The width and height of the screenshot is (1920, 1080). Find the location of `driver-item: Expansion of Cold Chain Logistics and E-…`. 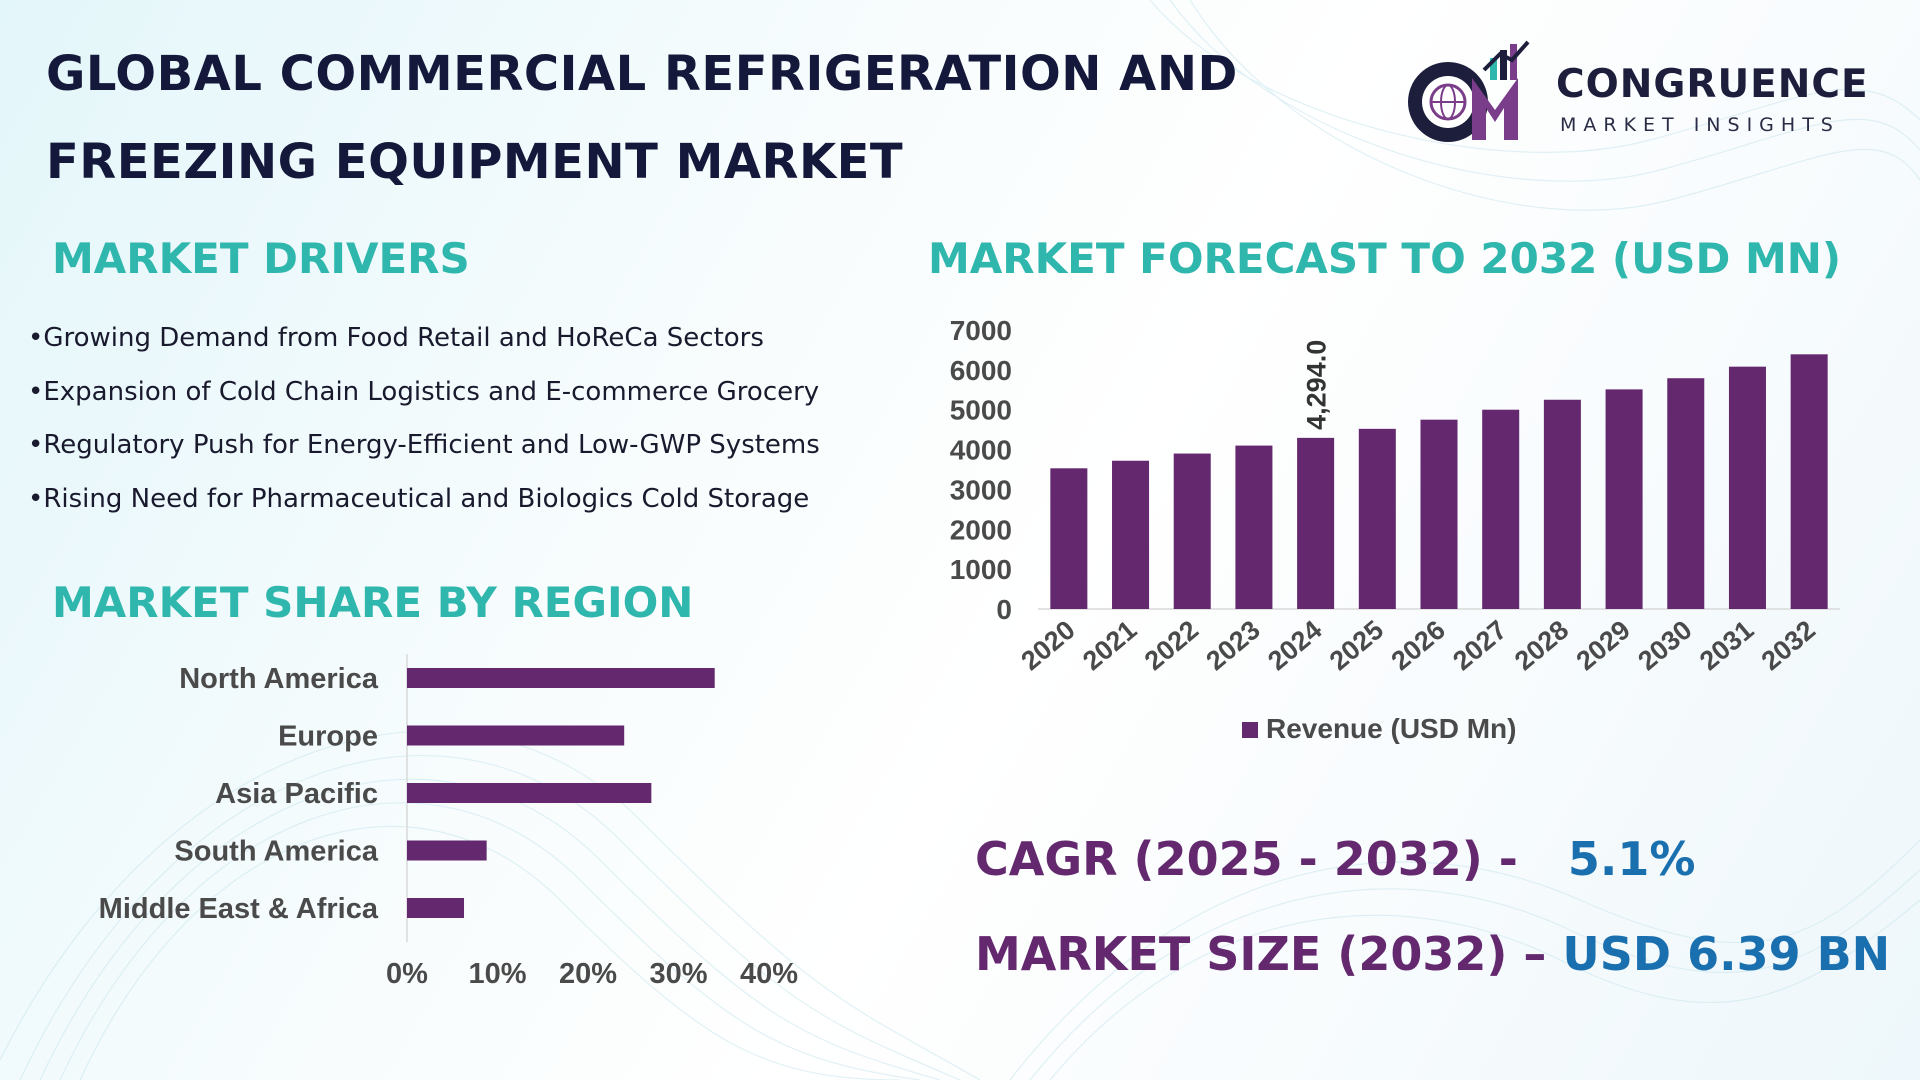

driver-item: Expansion of Cold Chain Logistics and E-… is located at coordinates (468, 399).